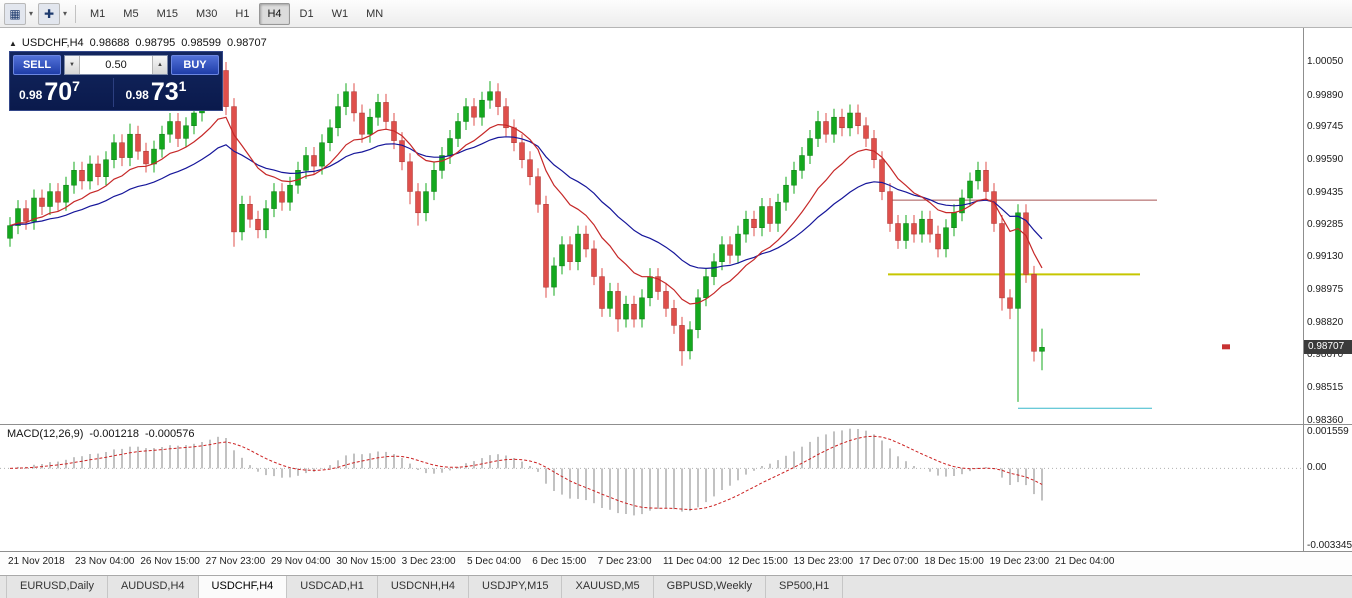 The width and height of the screenshot is (1352, 598). What do you see at coordinates (1325, 192) in the screenshot?
I see `price-axis-label: 0.99435` at bounding box center [1325, 192].